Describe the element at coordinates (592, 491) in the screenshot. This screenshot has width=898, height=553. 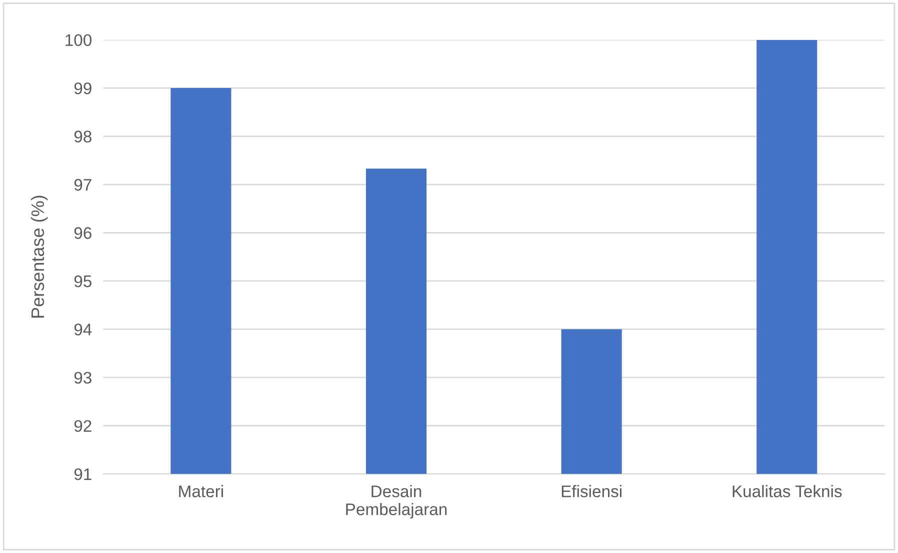
I see `x-tick-label: Efisiensi` at that location.